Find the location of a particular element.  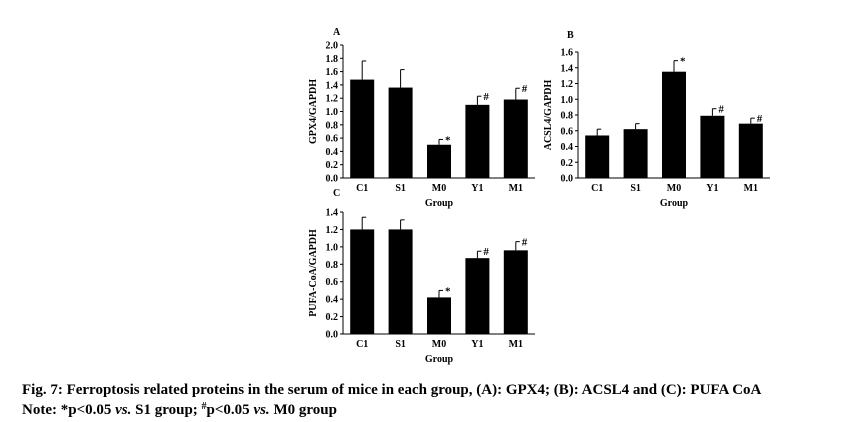

note-part: M0 group is located at coordinates (303, 410).